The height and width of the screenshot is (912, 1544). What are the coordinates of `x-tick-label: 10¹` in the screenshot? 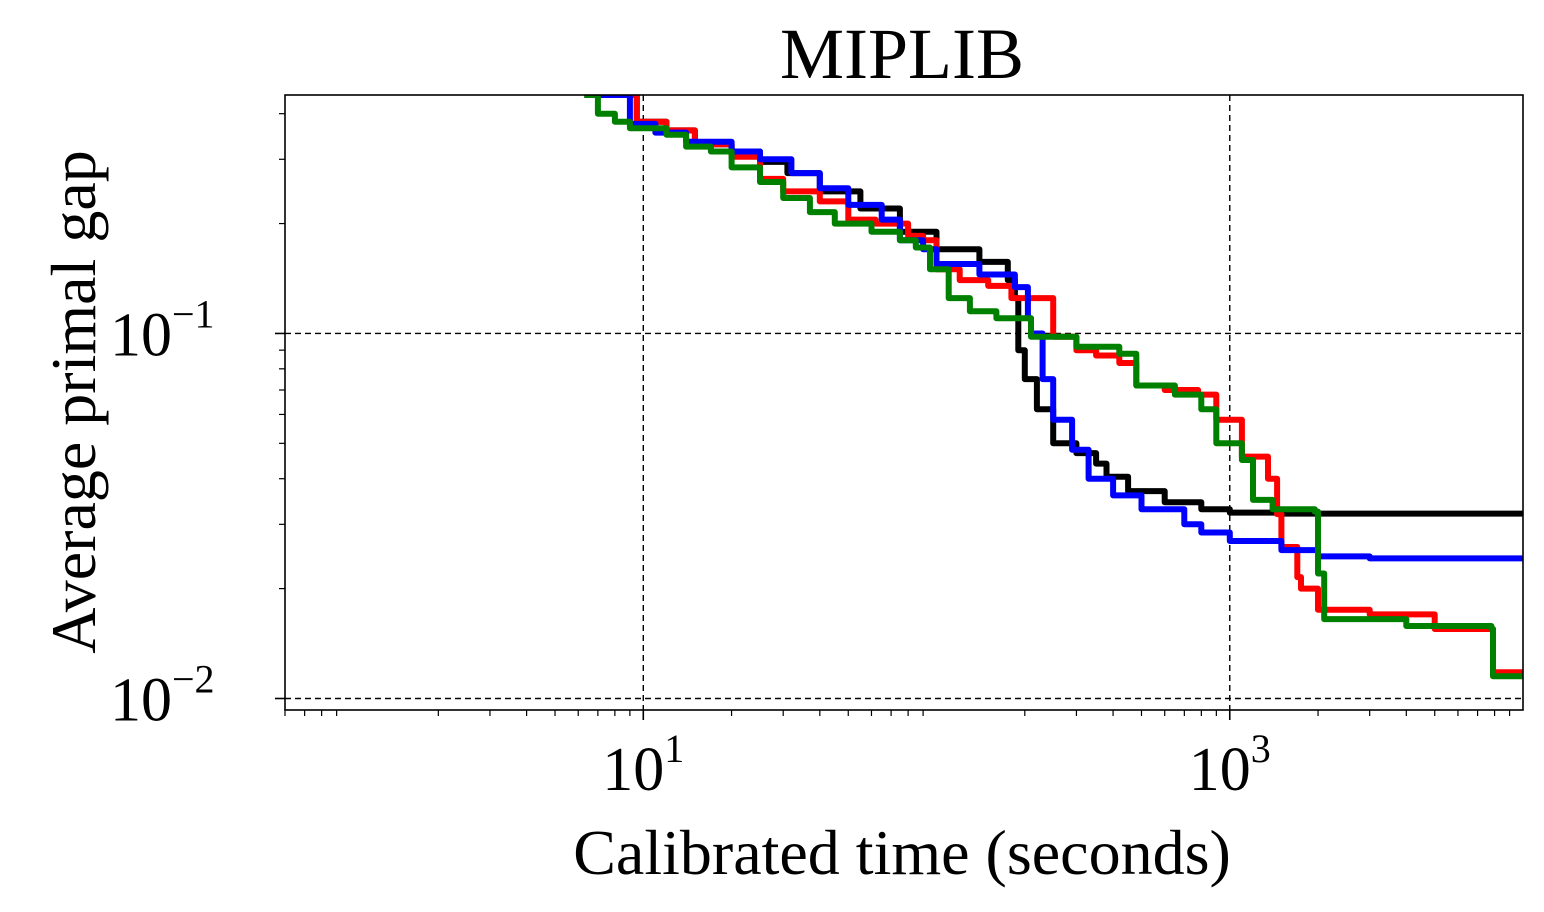 It's located at (643, 765).